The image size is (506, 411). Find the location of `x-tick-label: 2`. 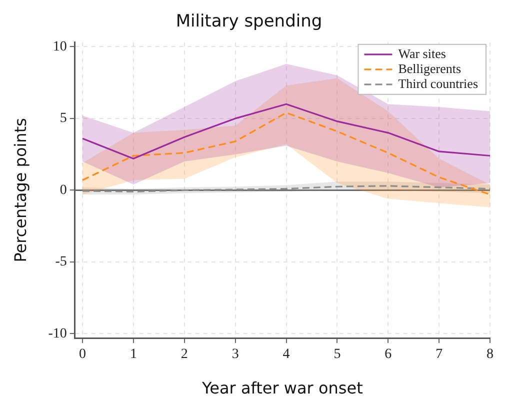

x-tick-label: 2 is located at coordinates (184, 354).